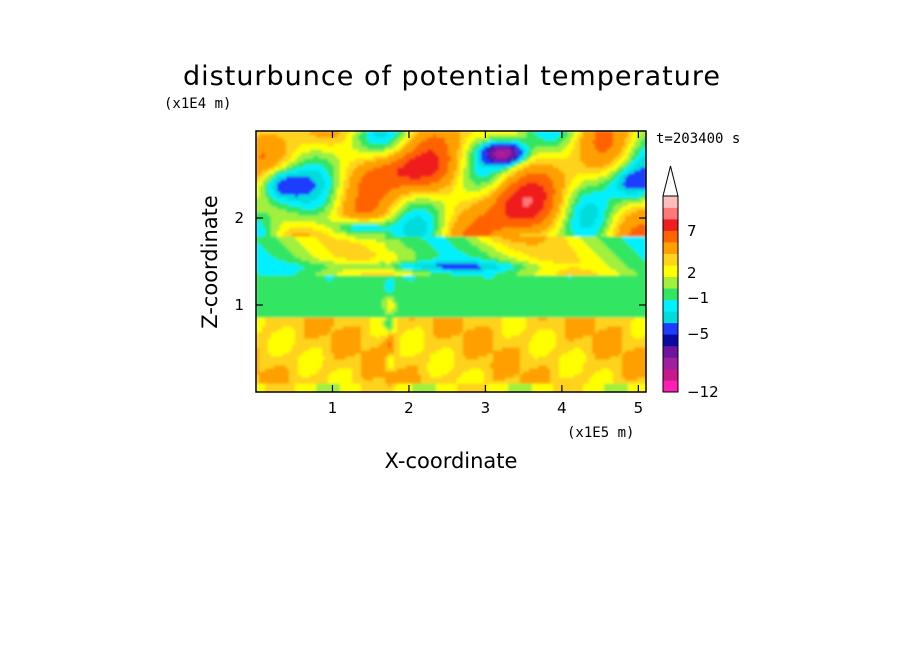 The height and width of the screenshot is (654, 904). I want to click on y-tick-label: 1, so click(239, 305).